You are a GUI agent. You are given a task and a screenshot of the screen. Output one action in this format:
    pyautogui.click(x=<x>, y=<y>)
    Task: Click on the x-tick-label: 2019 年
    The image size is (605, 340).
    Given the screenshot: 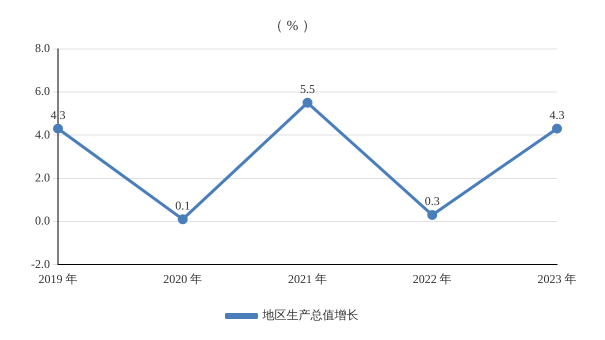 What is the action you would take?
    pyautogui.click(x=58, y=279)
    